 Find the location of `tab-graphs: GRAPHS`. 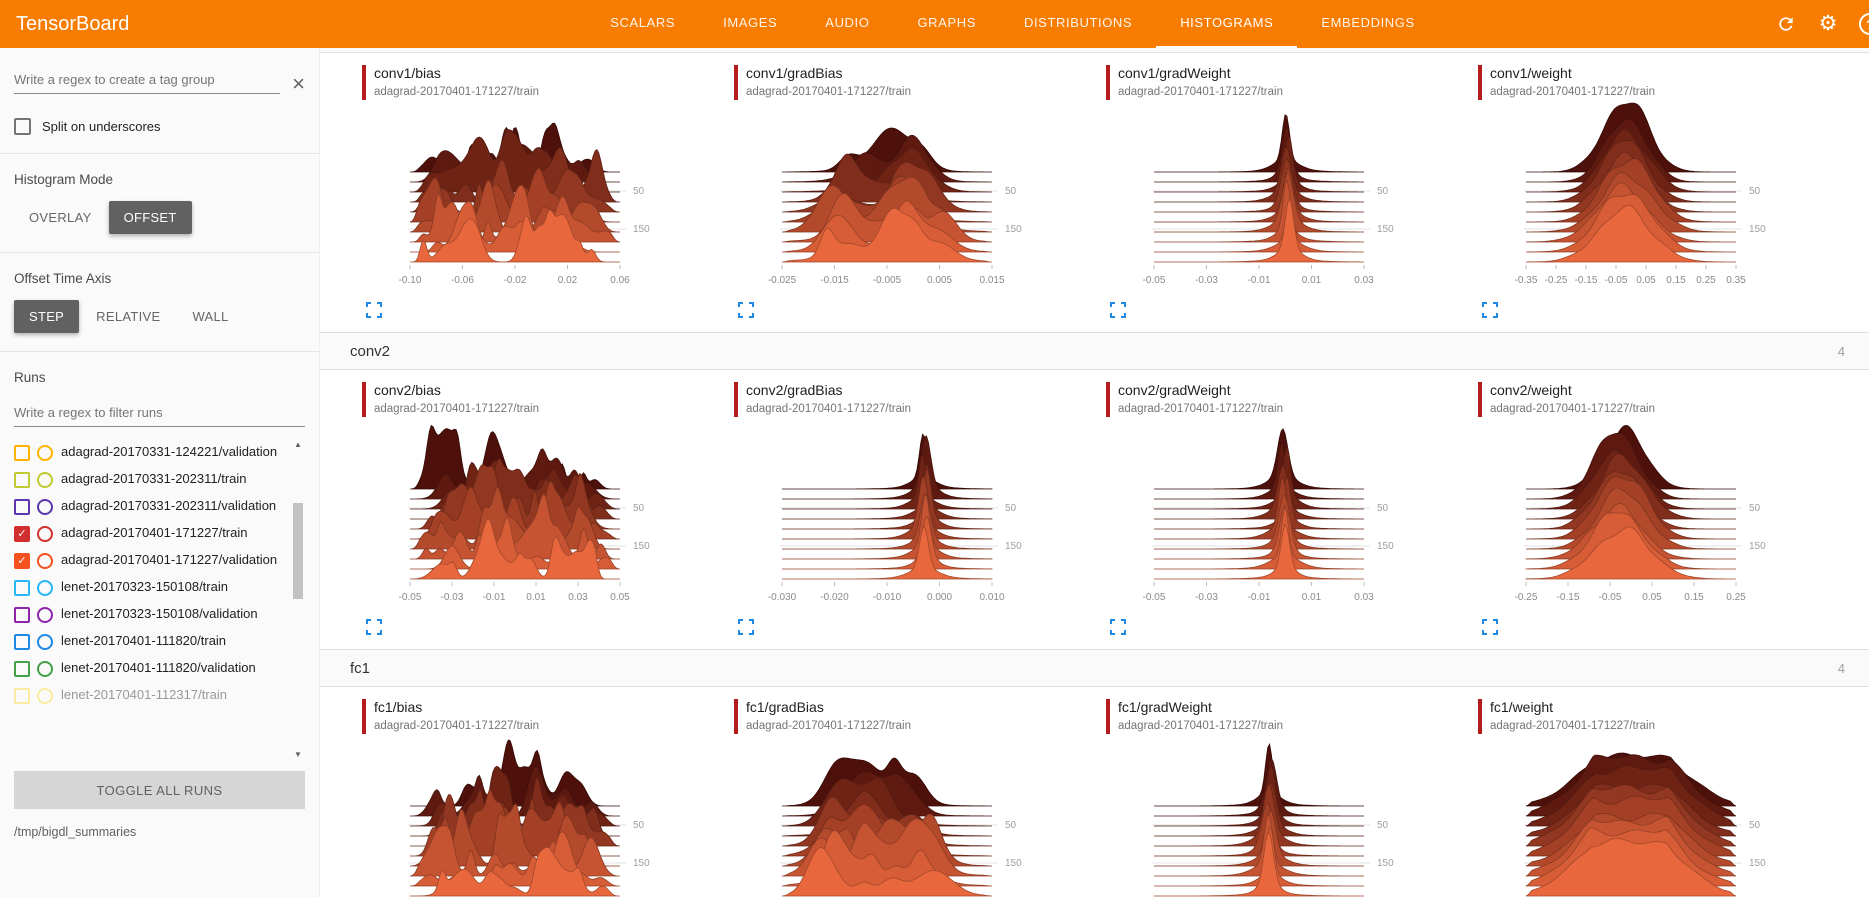

tab-graphs: GRAPHS is located at coordinates (946, 22).